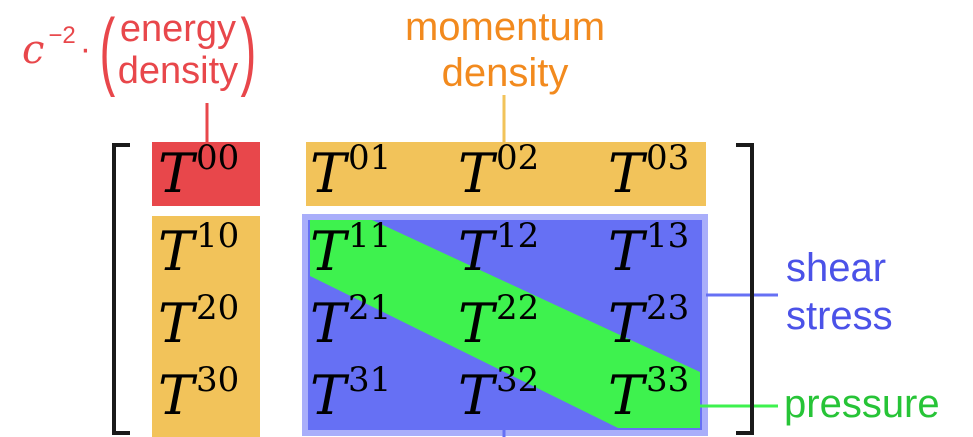  Describe the element at coordinates (33, 49) in the screenshot. I see `energy-prefix-c: c` at that location.